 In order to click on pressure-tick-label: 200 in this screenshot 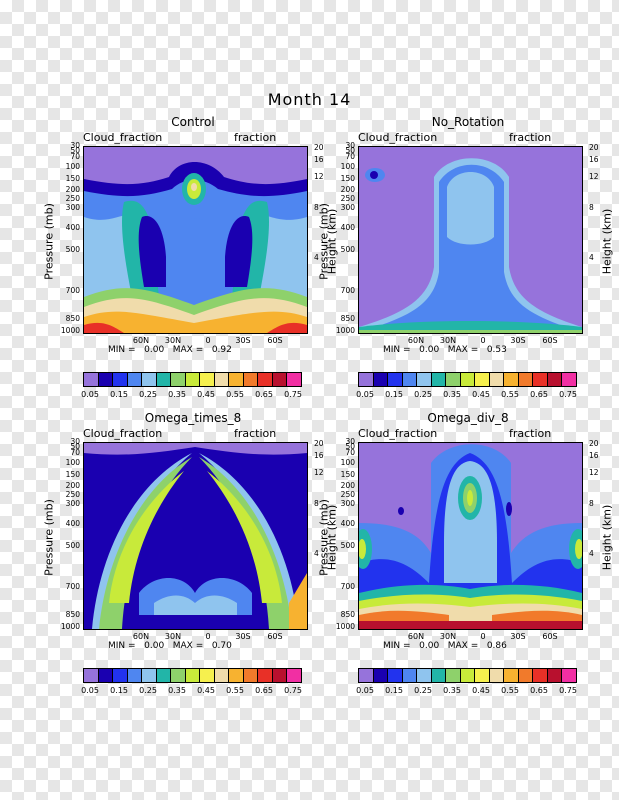, I will do `click(72, 189)`.